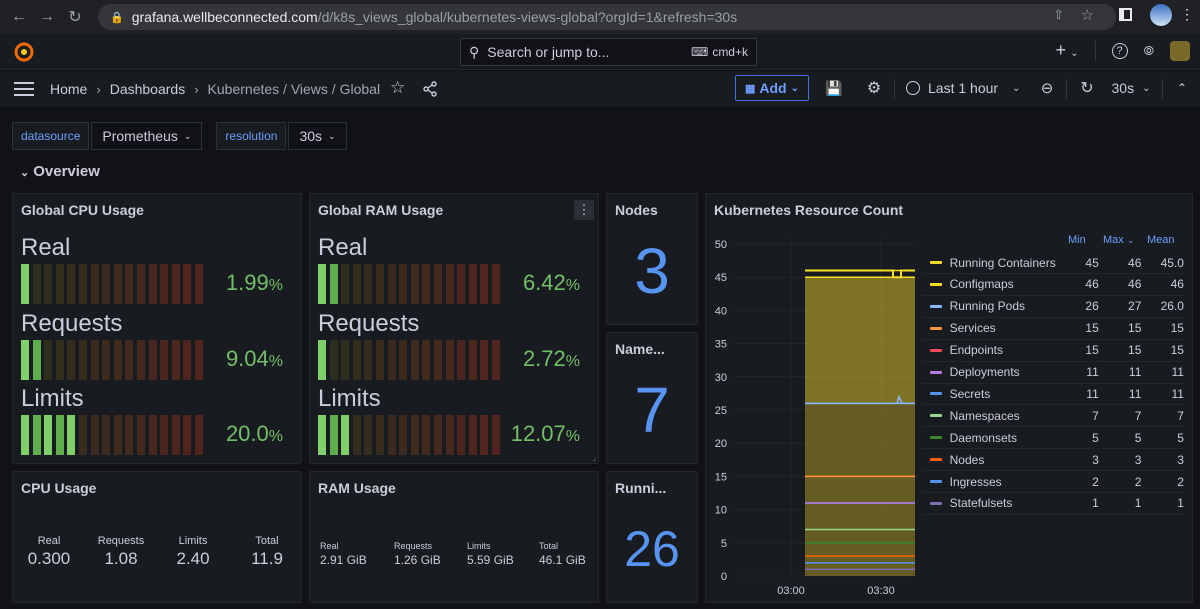  I want to click on gauge-value: 1.99%, so click(254, 283).